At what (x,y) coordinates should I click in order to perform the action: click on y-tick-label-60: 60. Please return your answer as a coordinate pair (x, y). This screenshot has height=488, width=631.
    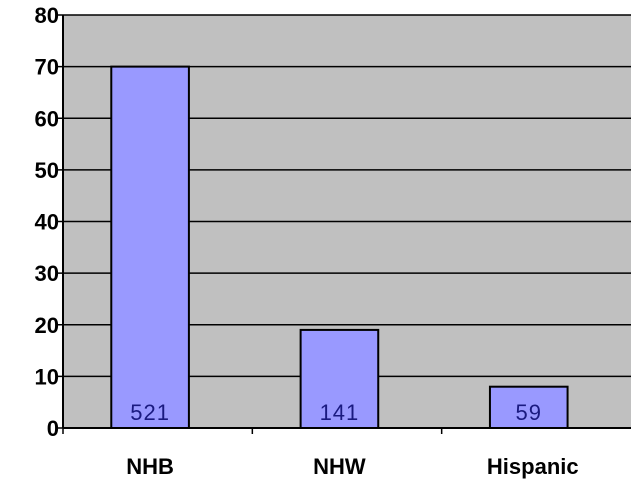
    Looking at the image, I should click on (47, 118).